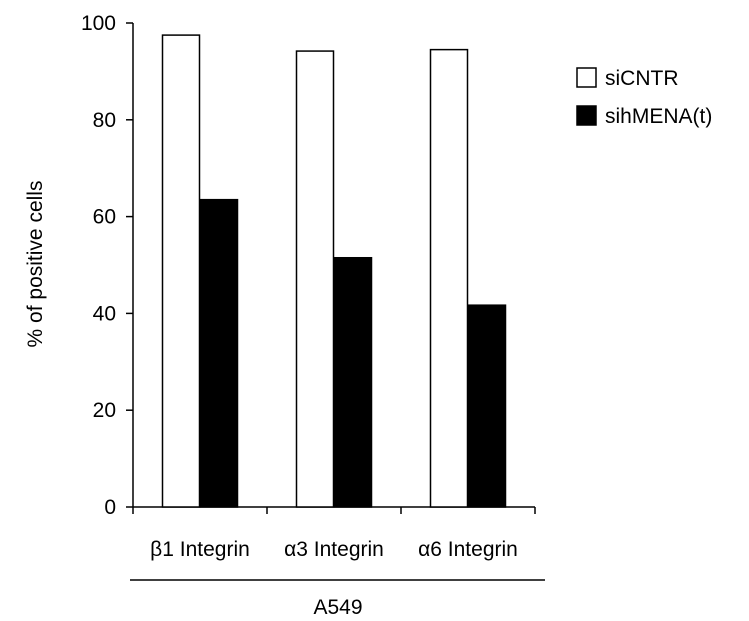 The image size is (749, 621). What do you see at coordinates (98, 23) in the screenshot?
I see `y-tick-label: 100` at bounding box center [98, 23].